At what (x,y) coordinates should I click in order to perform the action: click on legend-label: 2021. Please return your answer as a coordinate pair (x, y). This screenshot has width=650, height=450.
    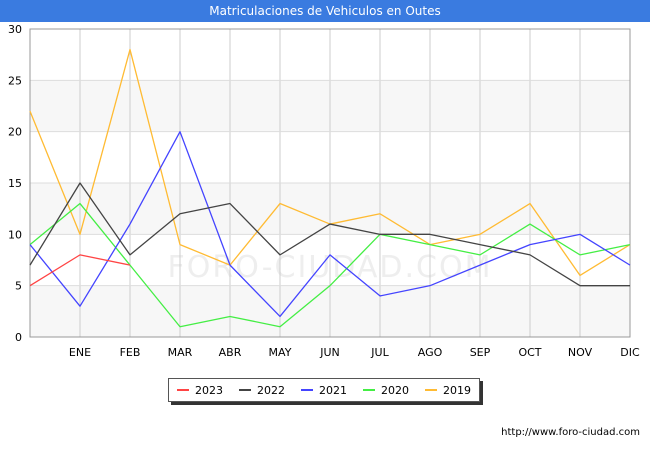
    Looking at the image, I should click on (333, 390).